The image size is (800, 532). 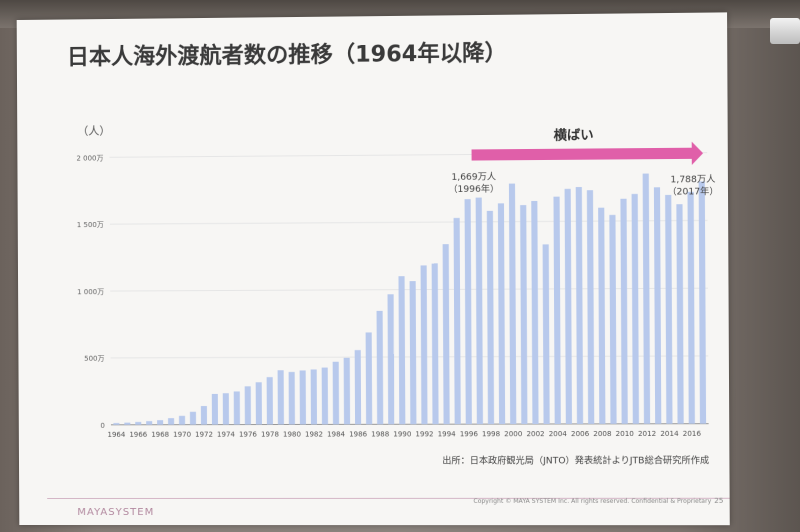 What do you see at coordinates (625, 434) in the screenshot?
I see `x-tick-label: 2010` at bounding box center [625, 434].